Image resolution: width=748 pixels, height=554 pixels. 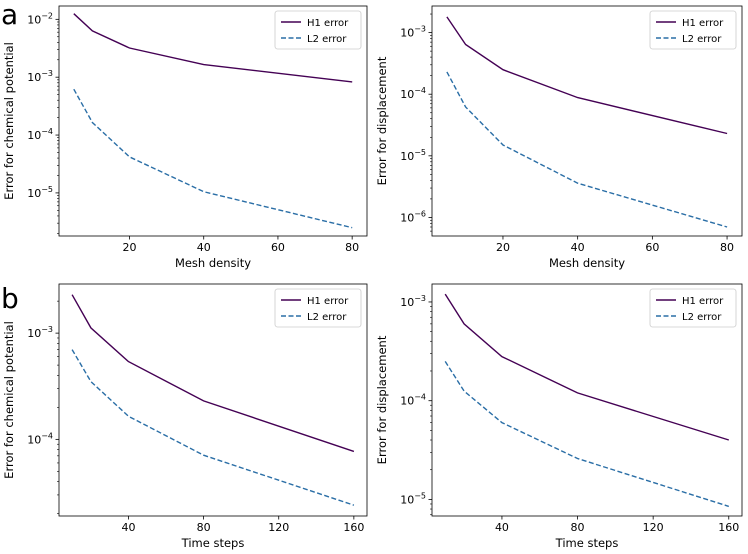 I want to click on panel-label-a: a, so click(x=9, y=15).